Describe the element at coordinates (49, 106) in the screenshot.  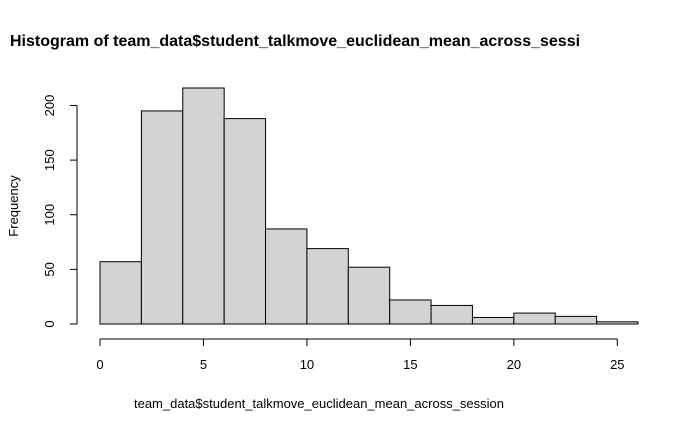
I see `y-tick-label: 200` at that location.